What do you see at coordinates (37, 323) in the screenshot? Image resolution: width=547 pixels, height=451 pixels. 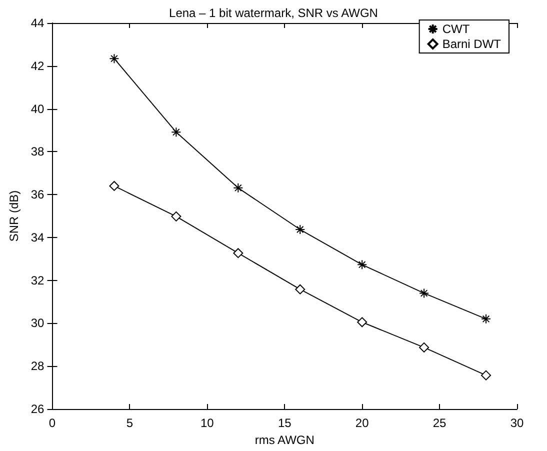 I see `y-tick-label: 30` at bounding box center [37, 323].